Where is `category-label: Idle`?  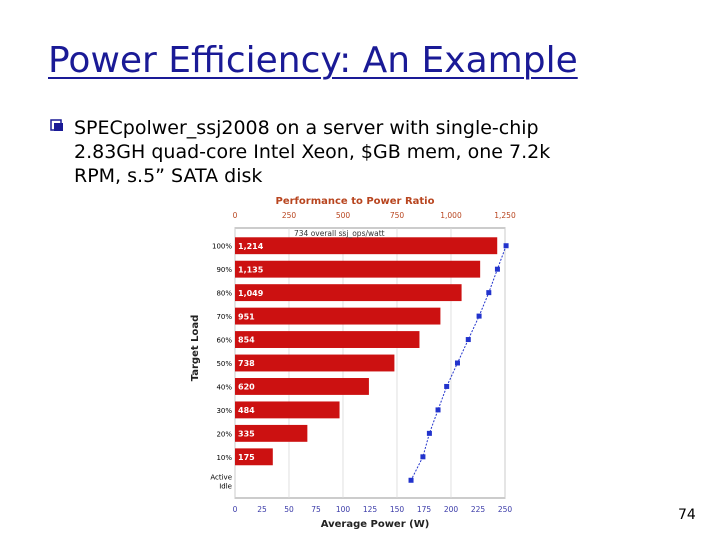
category-label: Idle is located at coordinates (225, 486).